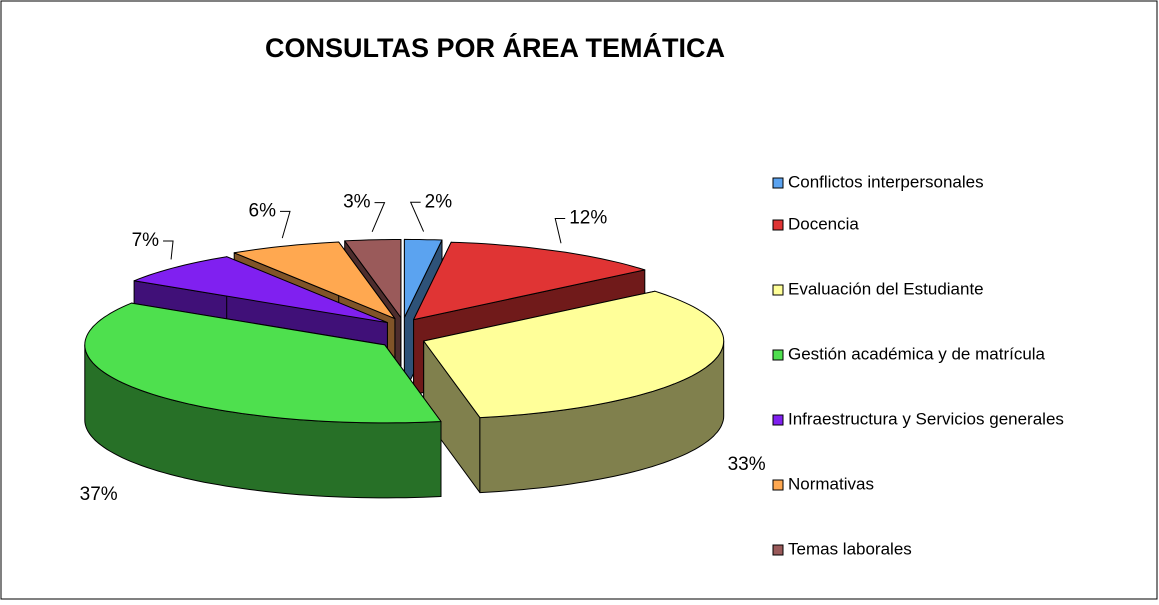  What do you see at coordinates (357, 202) in the screenshot?
I see `data-label: 3%` at bounding box center [357, 202].